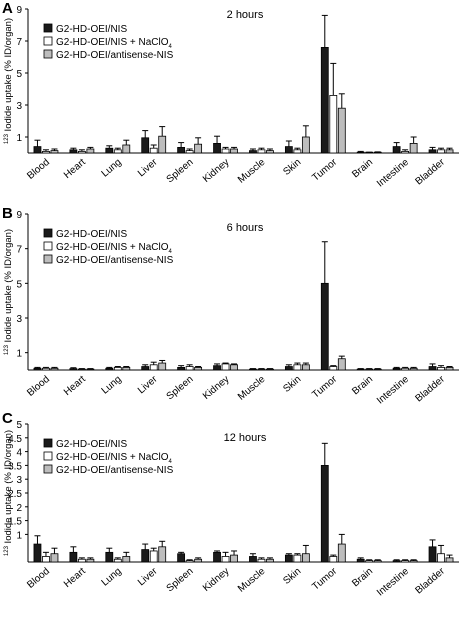  What do you see at coordinates (362, 168) in the screenshot?
I see `x-tick-label: Brain` at bounding box center [362, 168].